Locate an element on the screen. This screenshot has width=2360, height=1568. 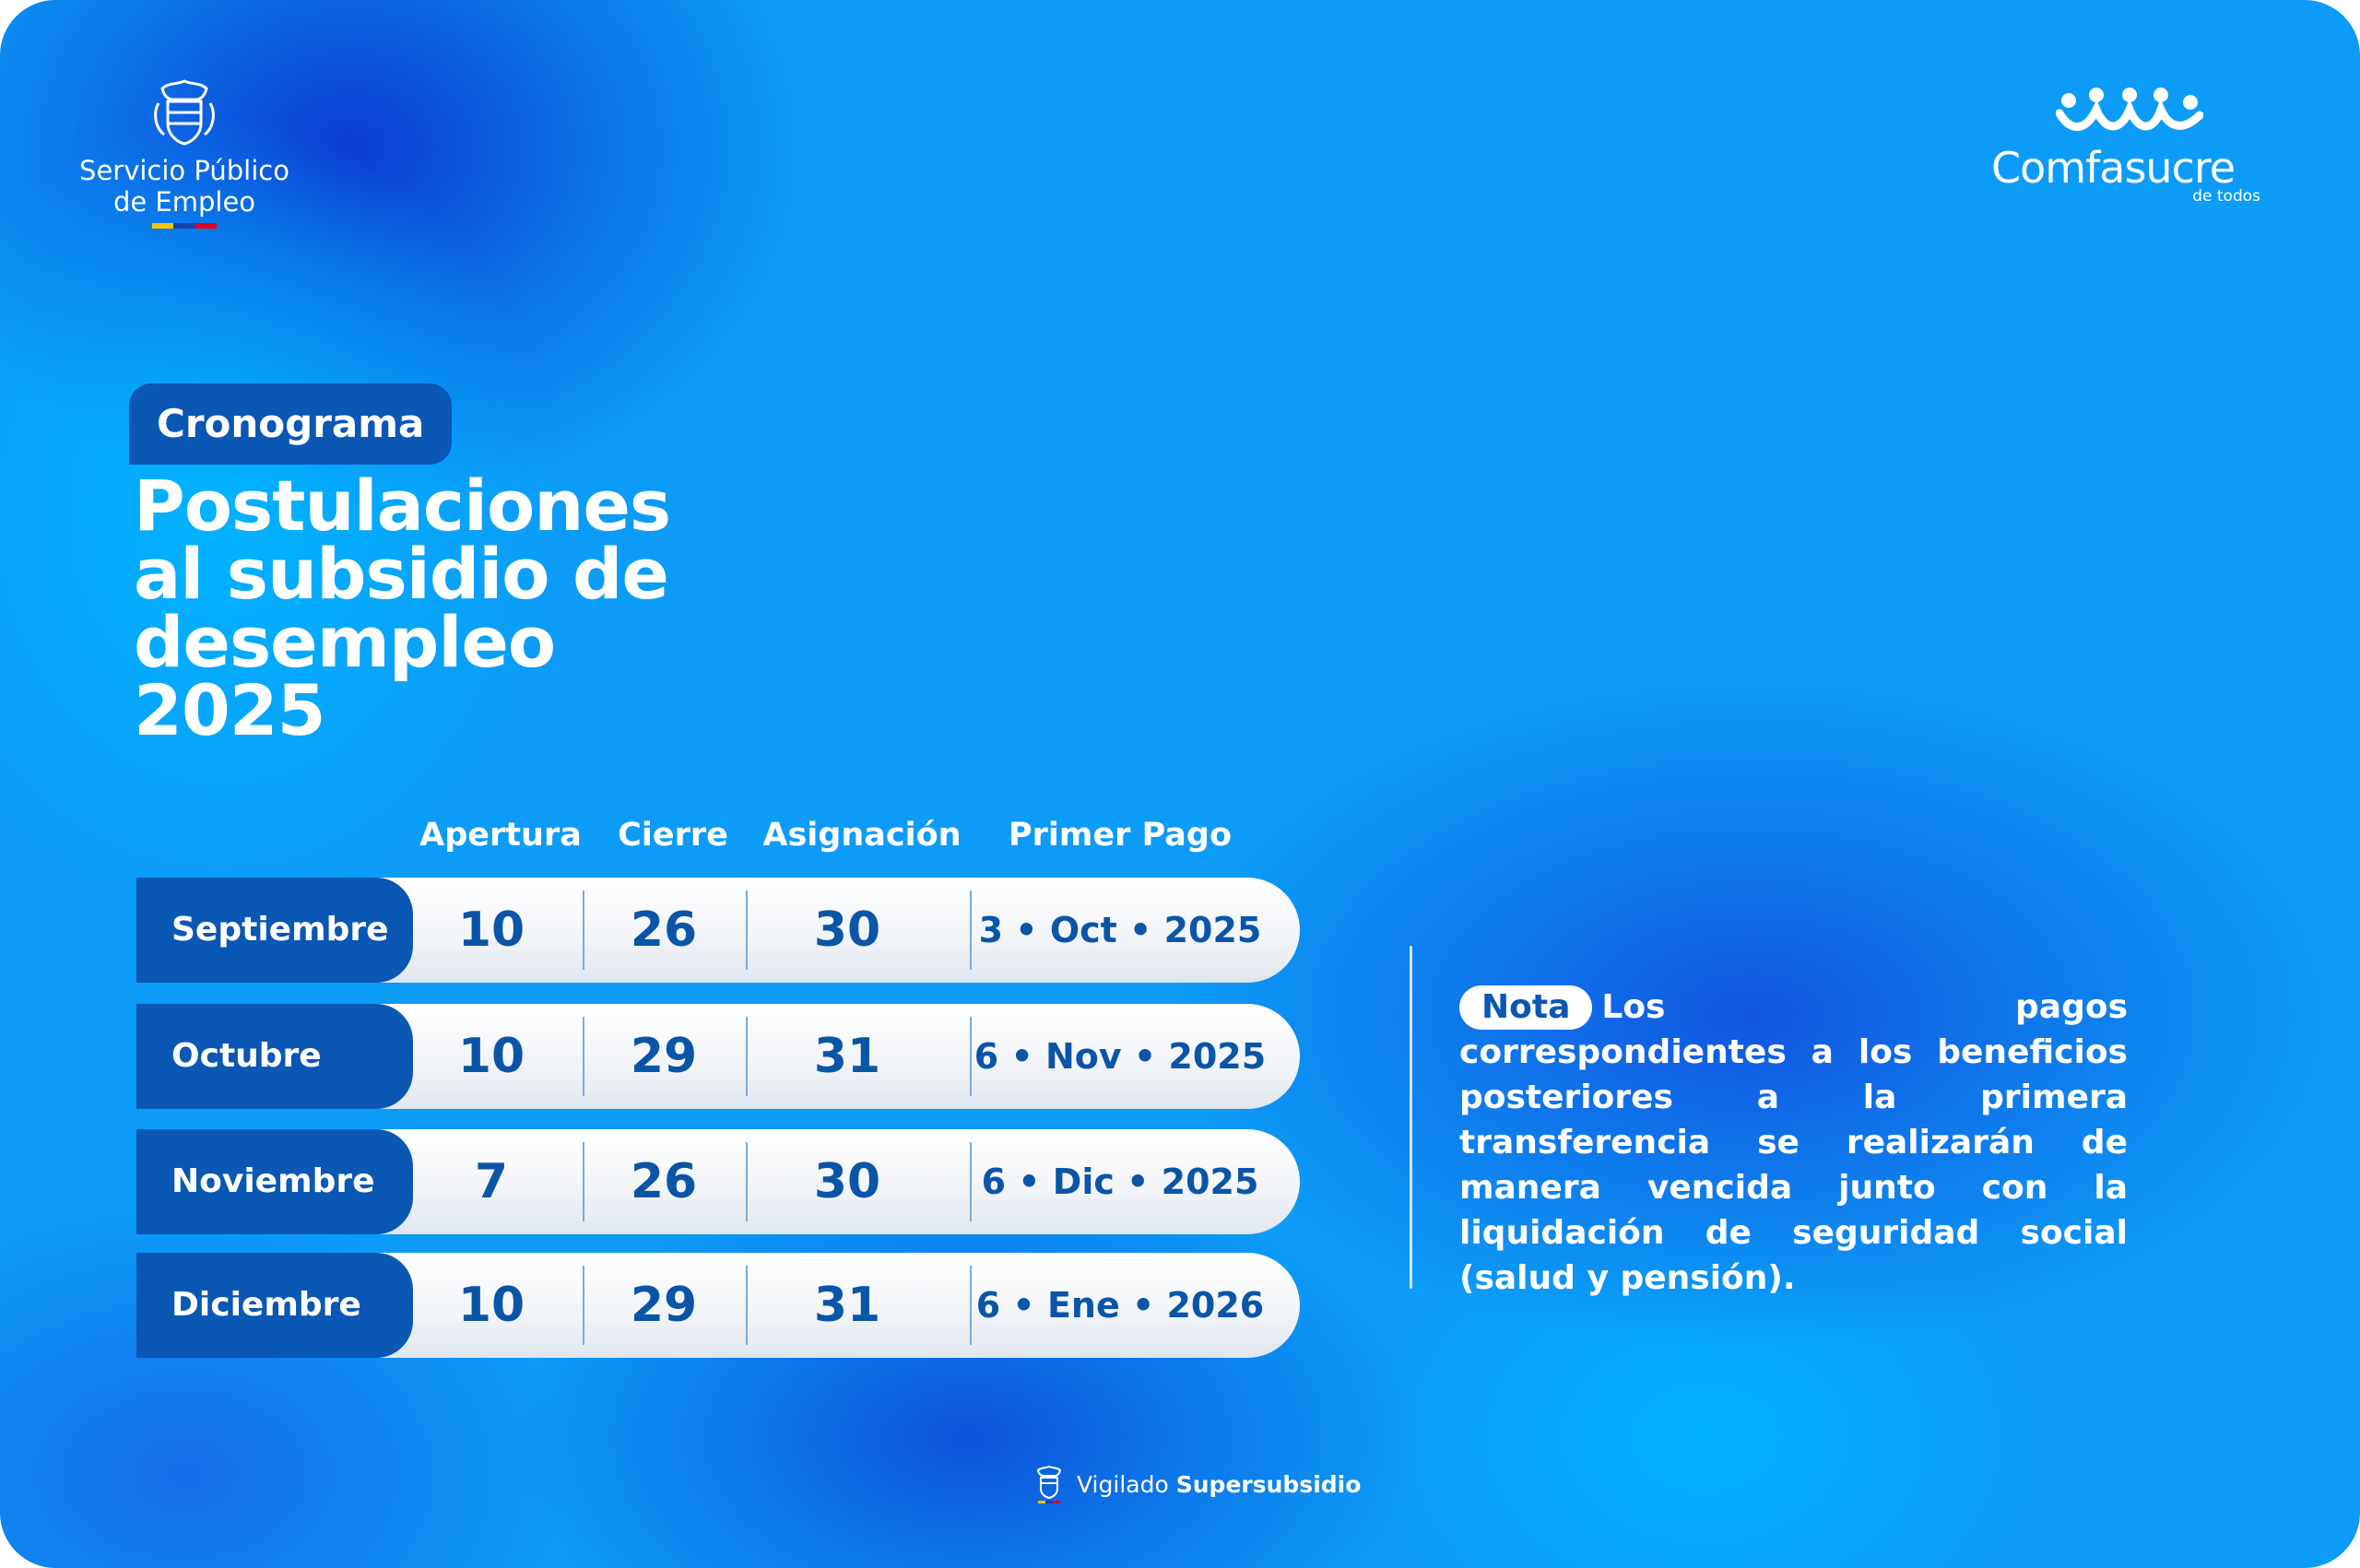
note-divider is located at coordinates (1411, 1118).